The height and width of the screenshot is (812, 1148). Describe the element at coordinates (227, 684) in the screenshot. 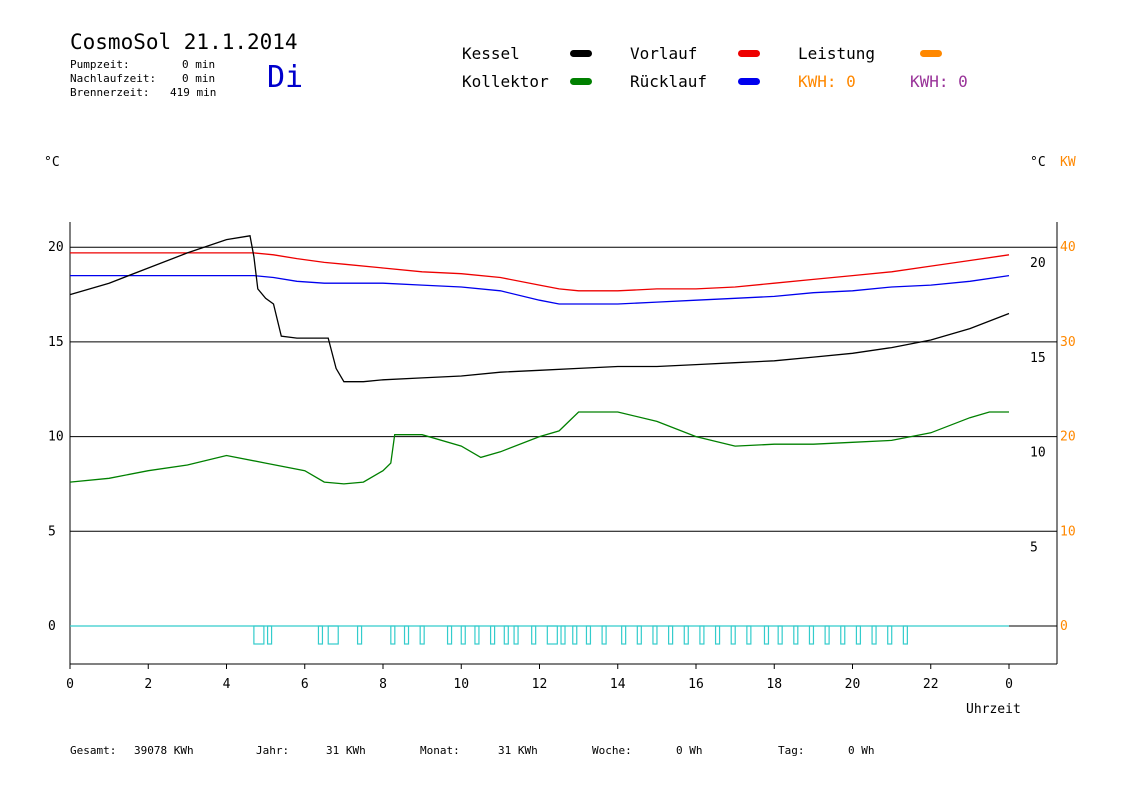

I see `x-tick-label: 4` at that location.